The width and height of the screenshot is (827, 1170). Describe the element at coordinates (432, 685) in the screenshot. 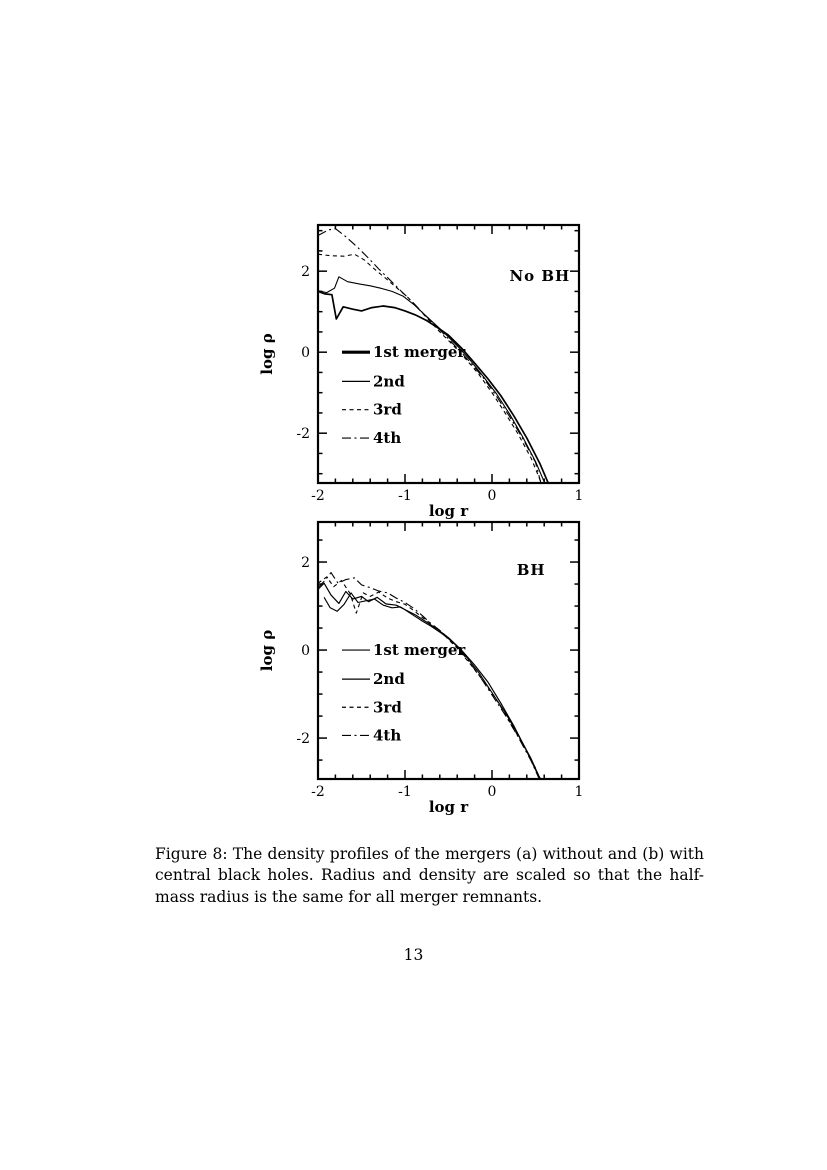

I see `series-line-2nd` at that location.